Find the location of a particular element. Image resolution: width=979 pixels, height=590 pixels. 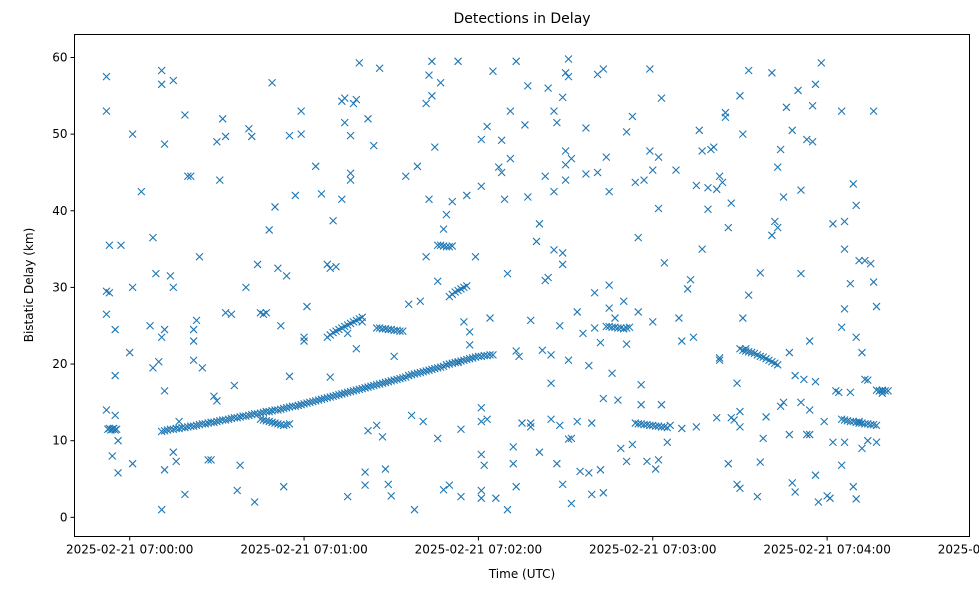

x-tick-label: 2025-02-21 07:02:00 is located at coordinates (478, 550).